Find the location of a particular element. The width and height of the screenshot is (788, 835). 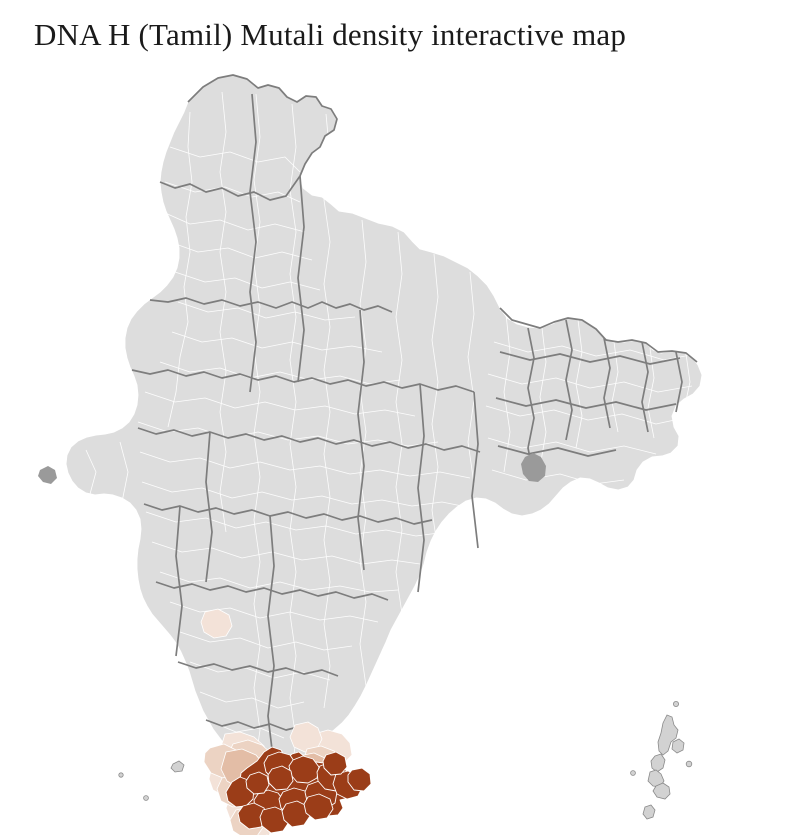

andaman-nicobar-islands is located at coordinates (405, 760).